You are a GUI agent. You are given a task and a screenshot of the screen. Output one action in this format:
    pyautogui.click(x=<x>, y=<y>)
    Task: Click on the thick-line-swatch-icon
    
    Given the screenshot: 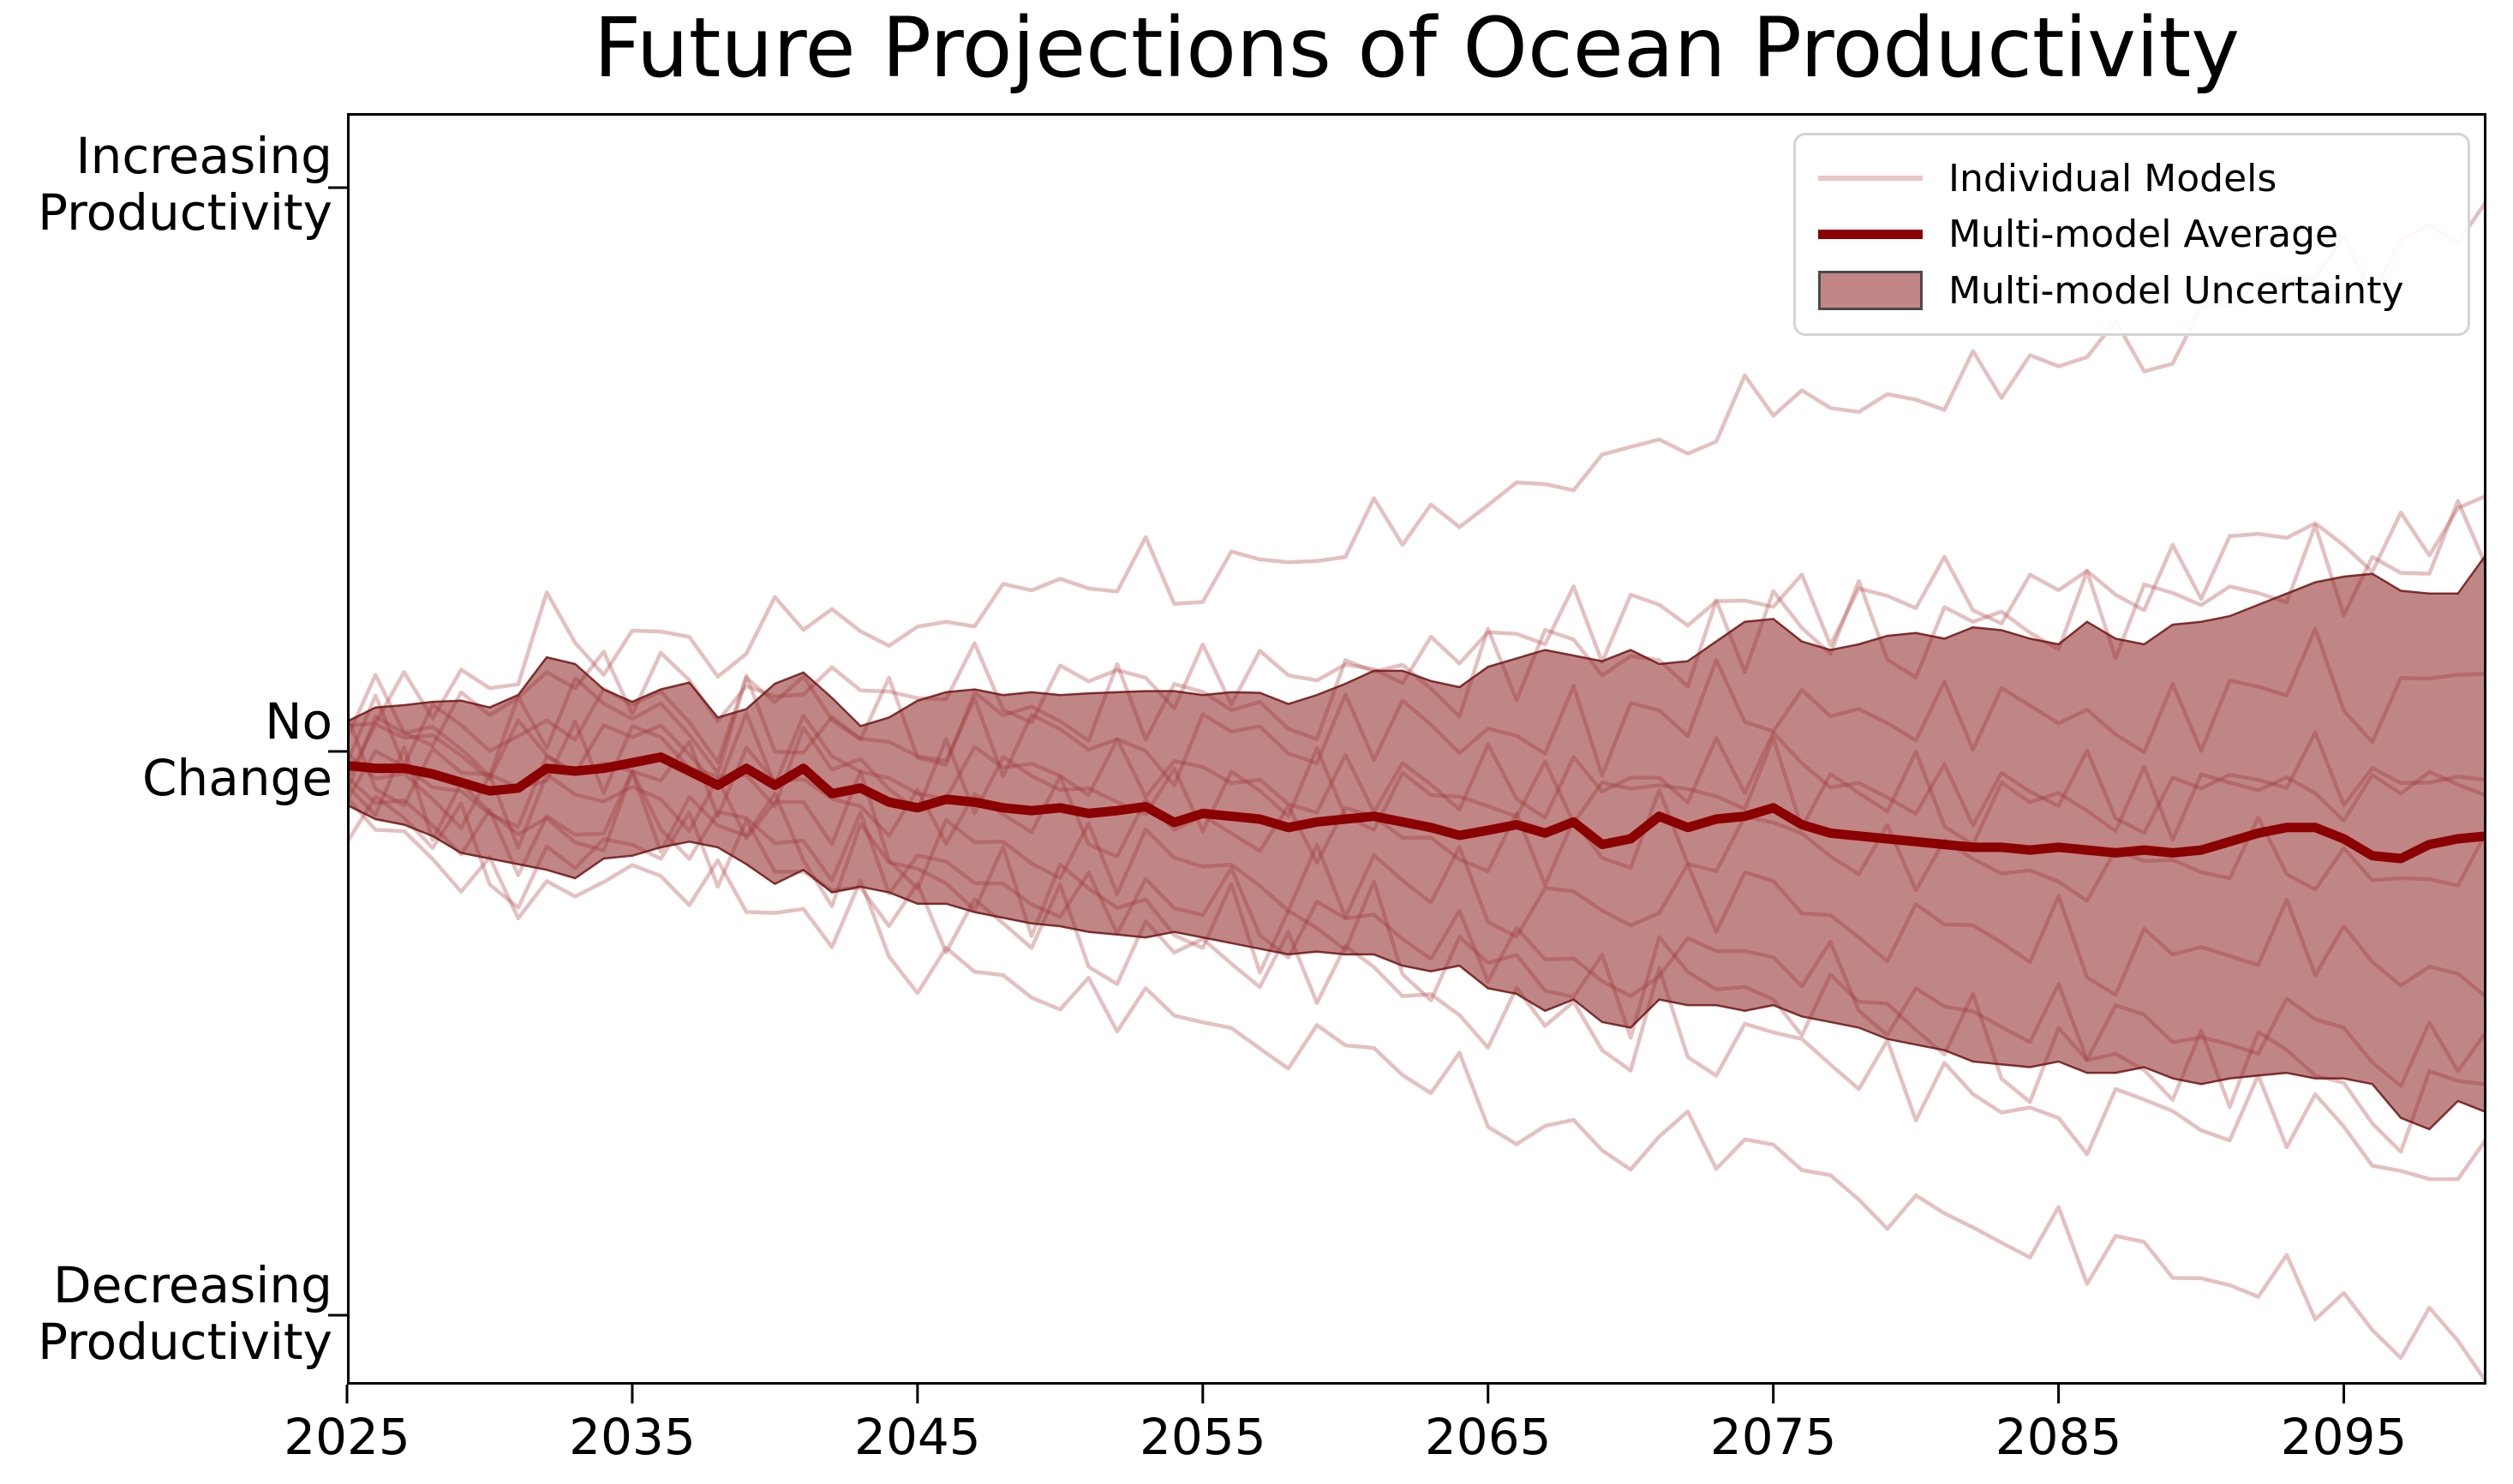 What is the action you would take?
    pyautogui.click(x=1870, y=234)
    